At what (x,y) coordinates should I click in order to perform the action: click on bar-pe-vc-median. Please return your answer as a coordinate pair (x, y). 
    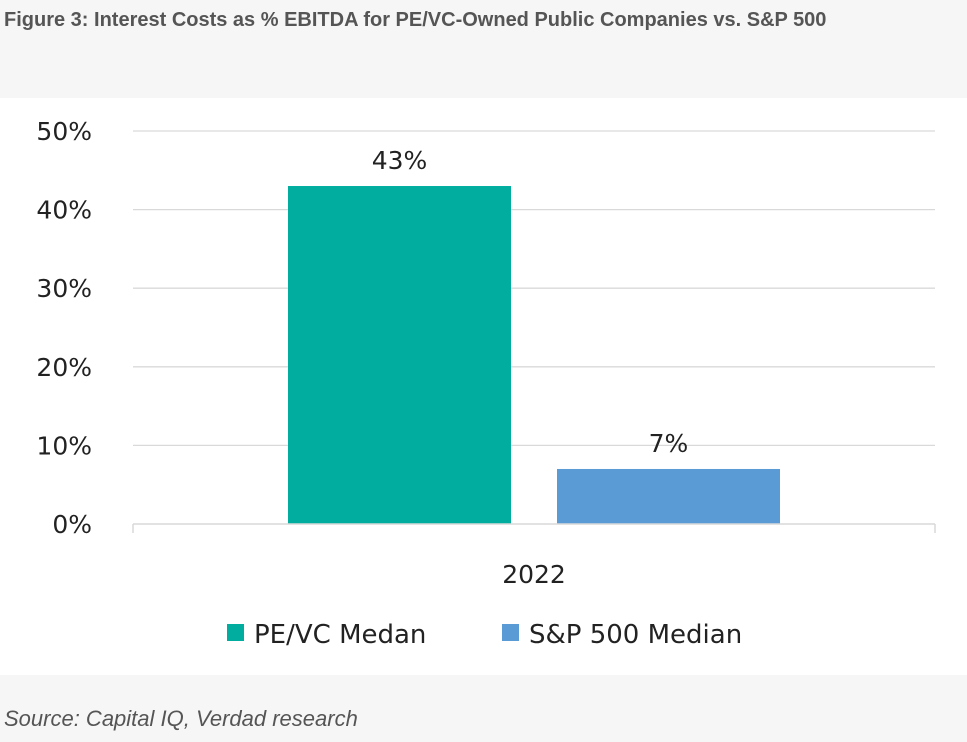
    Looking at the image, I should click on (399, 355).